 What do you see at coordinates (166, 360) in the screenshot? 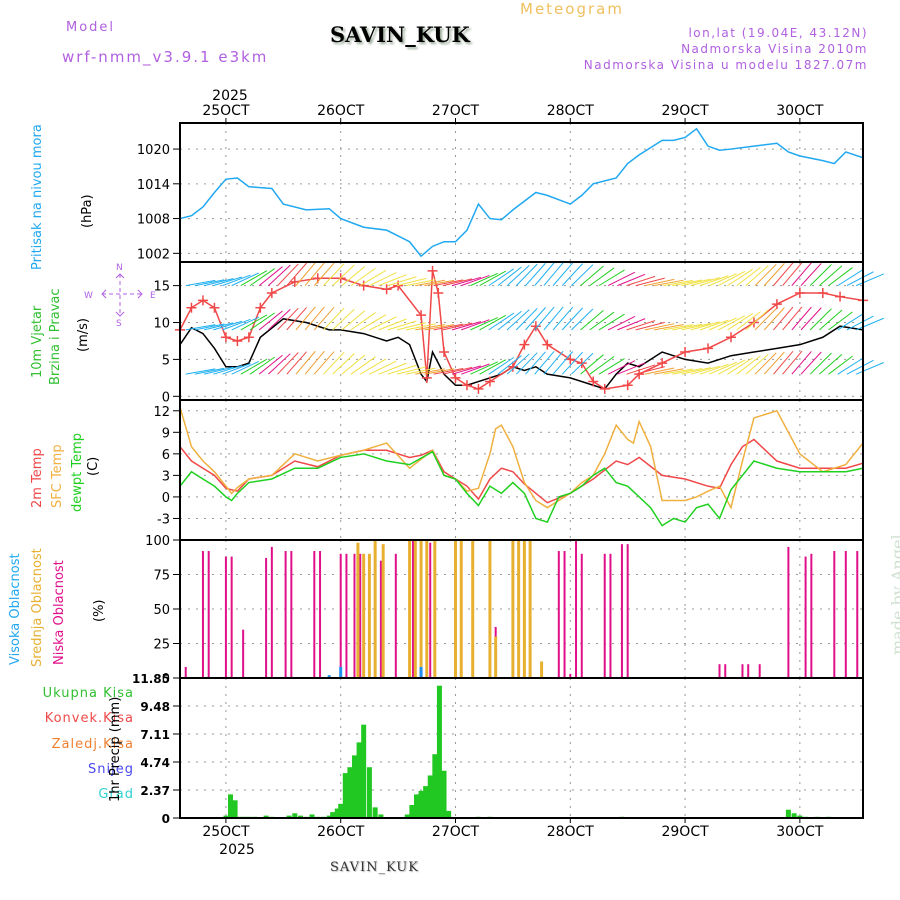
I see `y-tick-label: 5` at bounding box center [166, 360].